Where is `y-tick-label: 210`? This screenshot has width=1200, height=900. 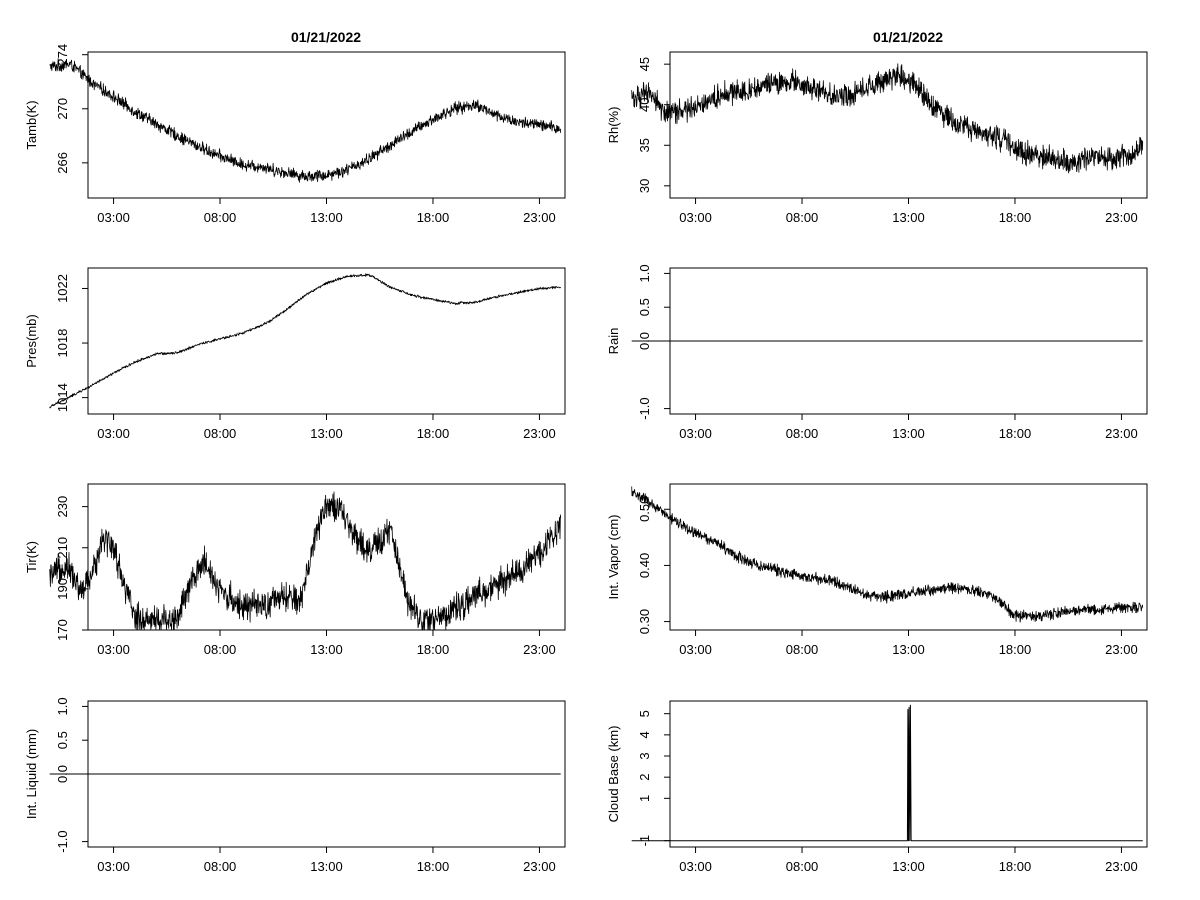 y-tick-label: 210 is located at coordinates (62, 548).